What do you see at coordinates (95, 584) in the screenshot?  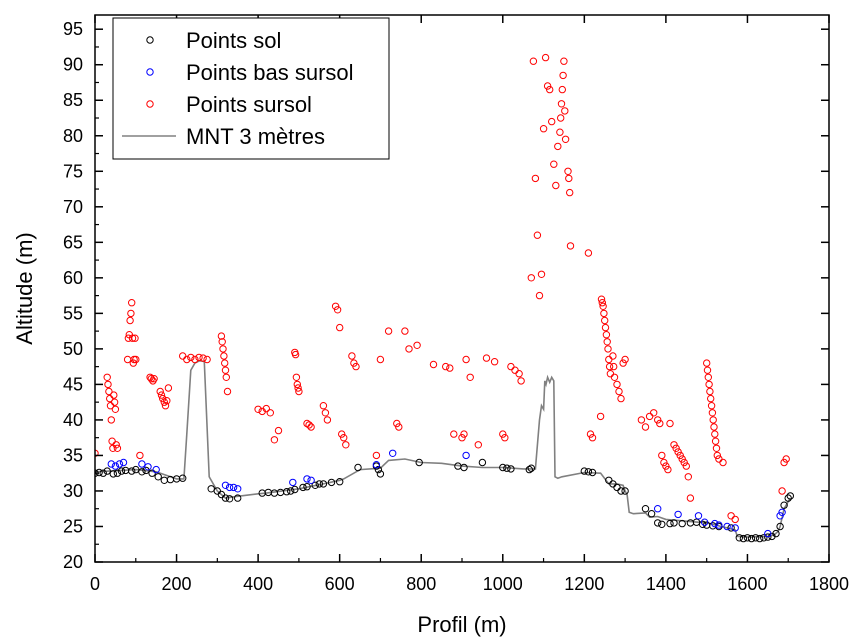 I see `x-tick-label: 0` at bounding box center [95, 584].